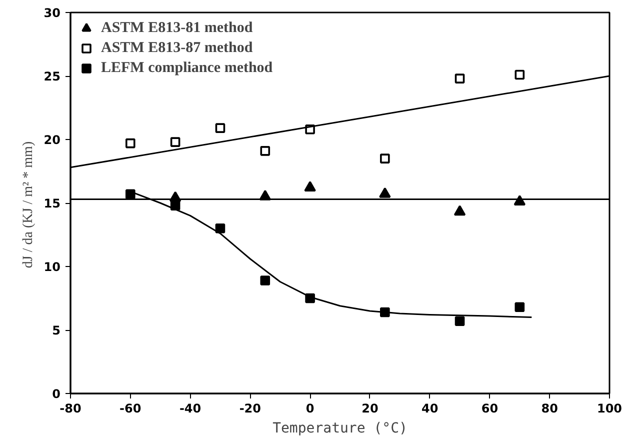 This screenshot has height=443, width=623. What do you see at coordinates (177, 48) in the screenshot?
I see `legend-label: ASTM E813-87 method` at bounding box center [177, 48].